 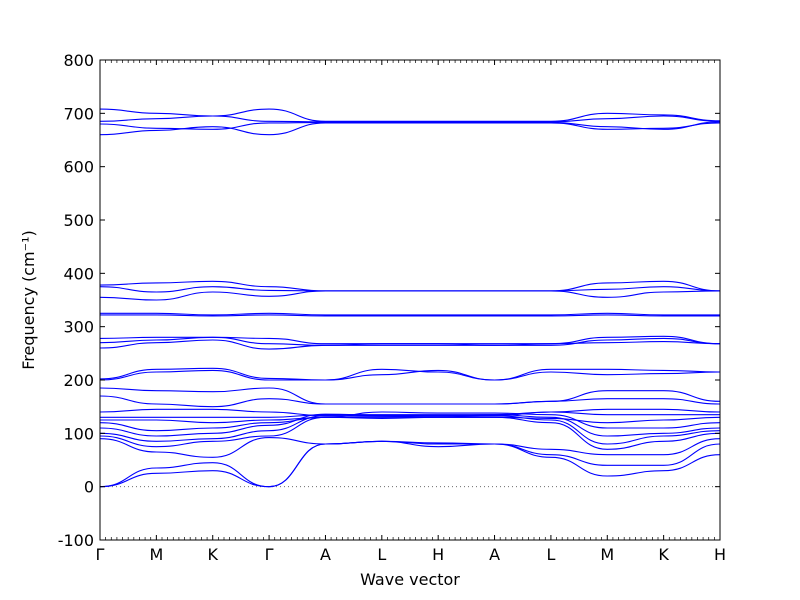 I want to click on y-tick-label: 200, so click(x=78, y=380).